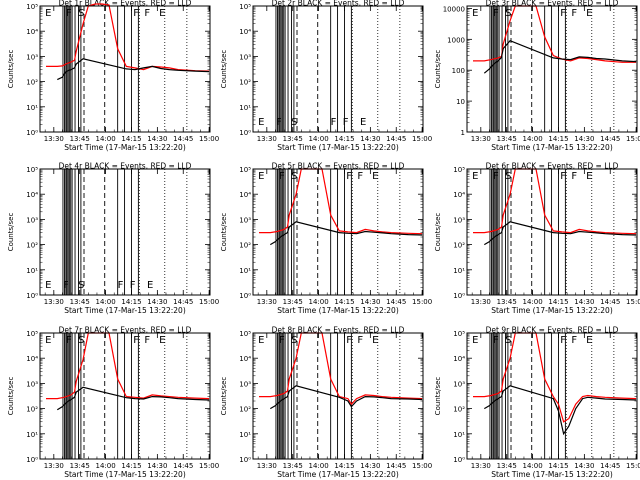 The image size is (640, 480). Describe the element at coordinates (460, 102) in the screenshot. I see `y-tick-label: 10` at that location.